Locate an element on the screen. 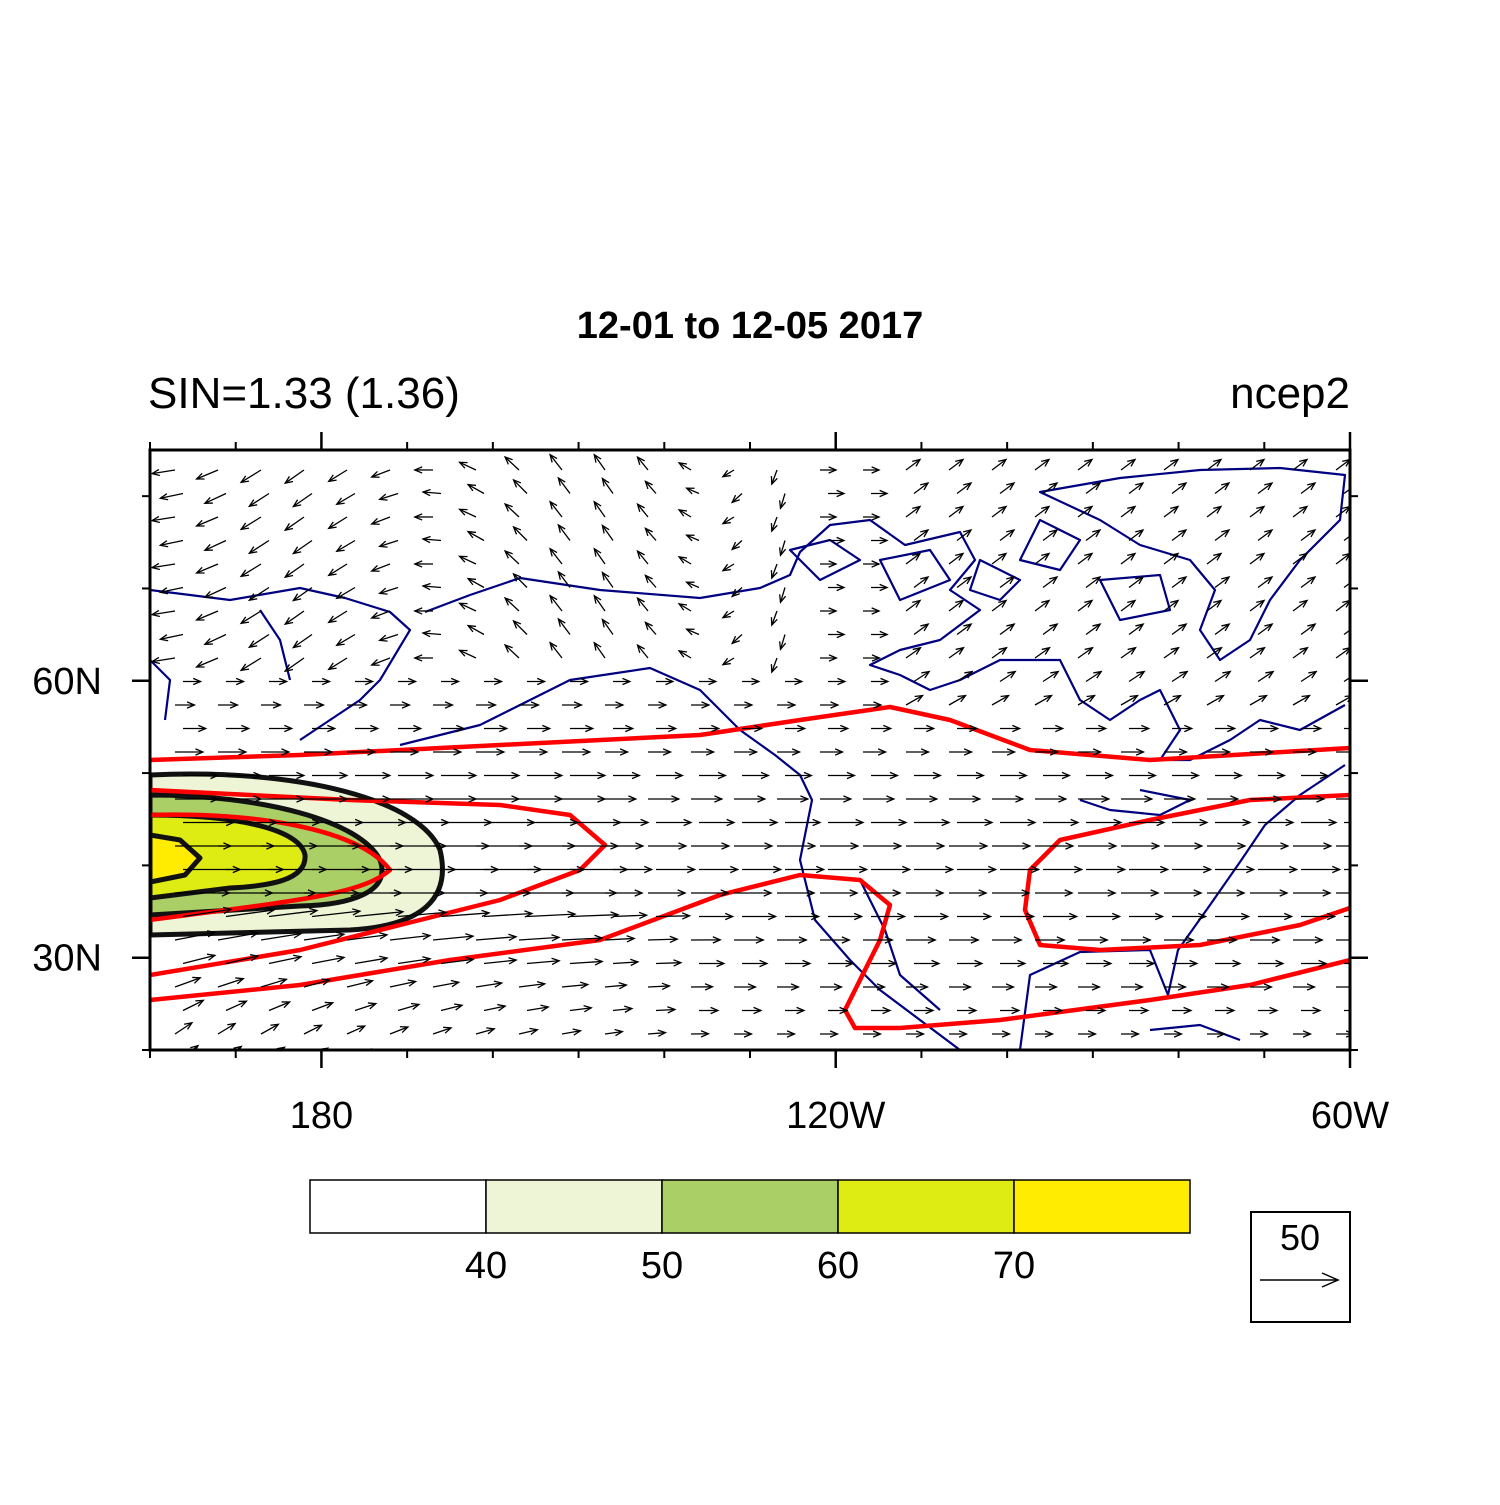 Image resolution: width=1500 pixels, height=1505 pixels. colorbar-label: 60 is located at coordinates (838, 1266).